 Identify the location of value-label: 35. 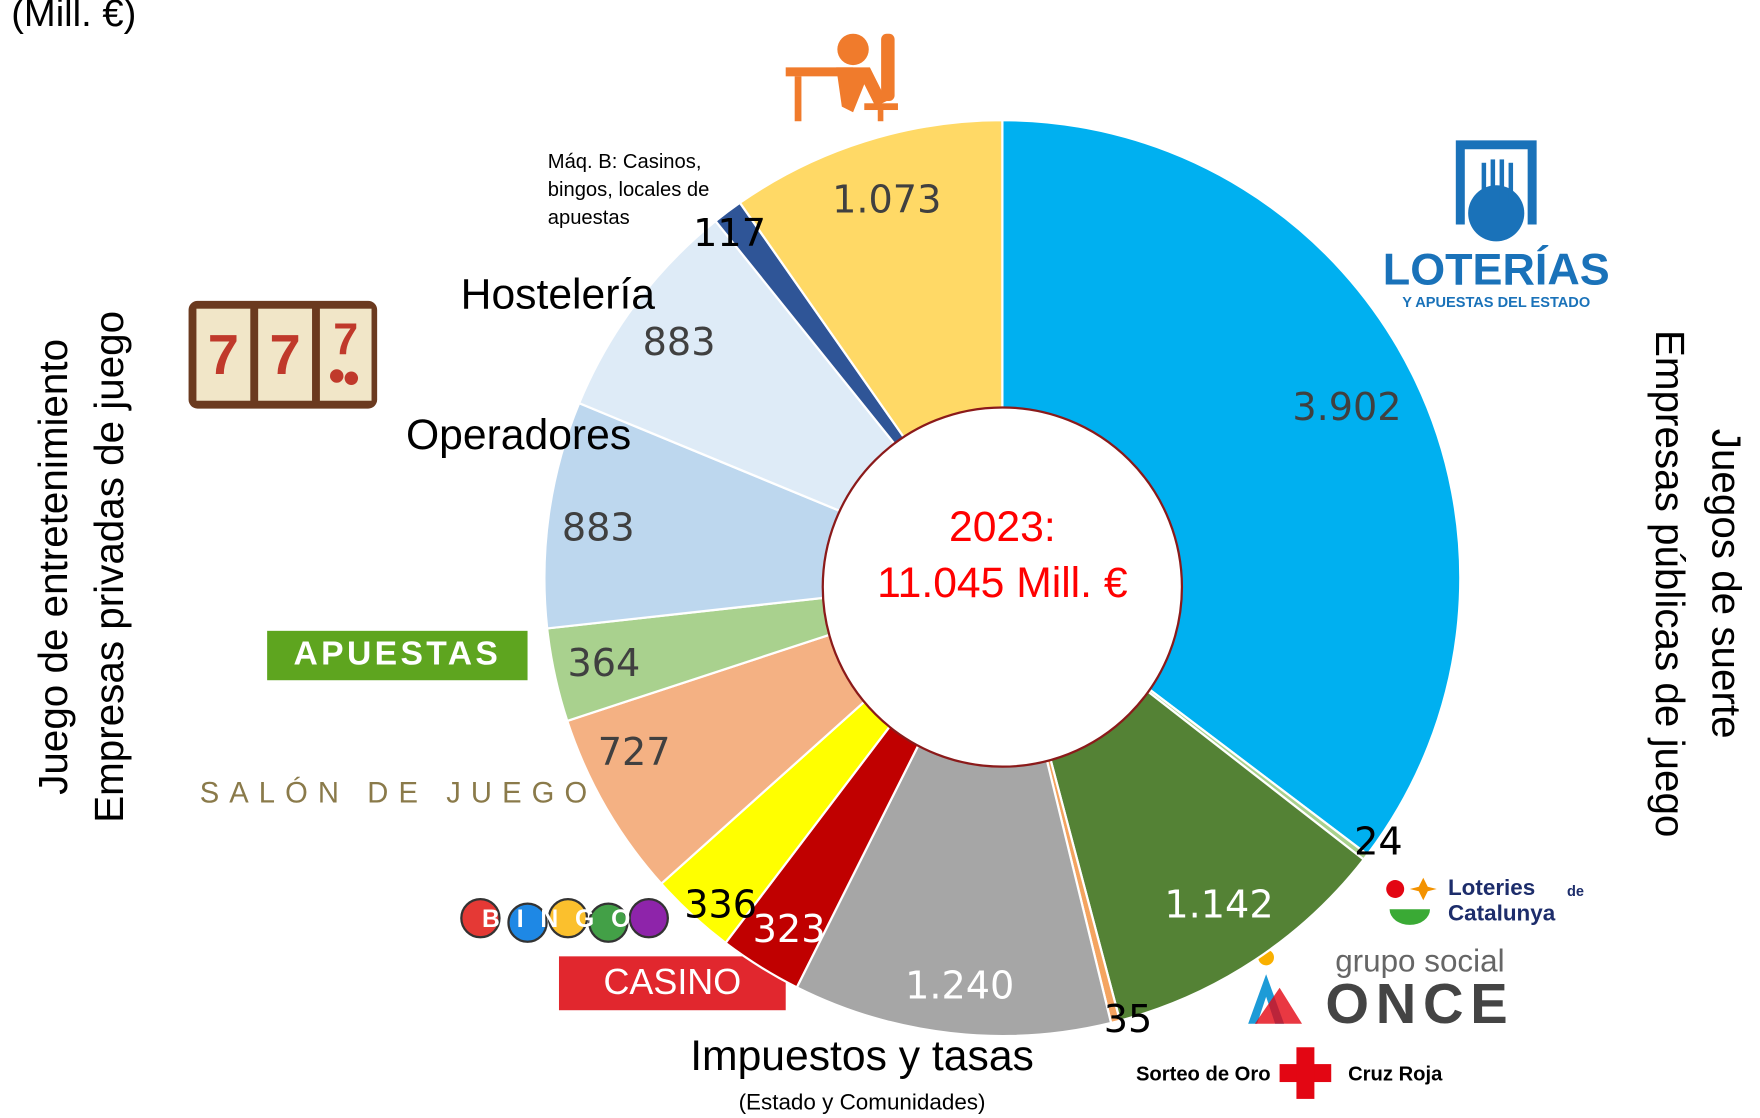
(1128, 1019).